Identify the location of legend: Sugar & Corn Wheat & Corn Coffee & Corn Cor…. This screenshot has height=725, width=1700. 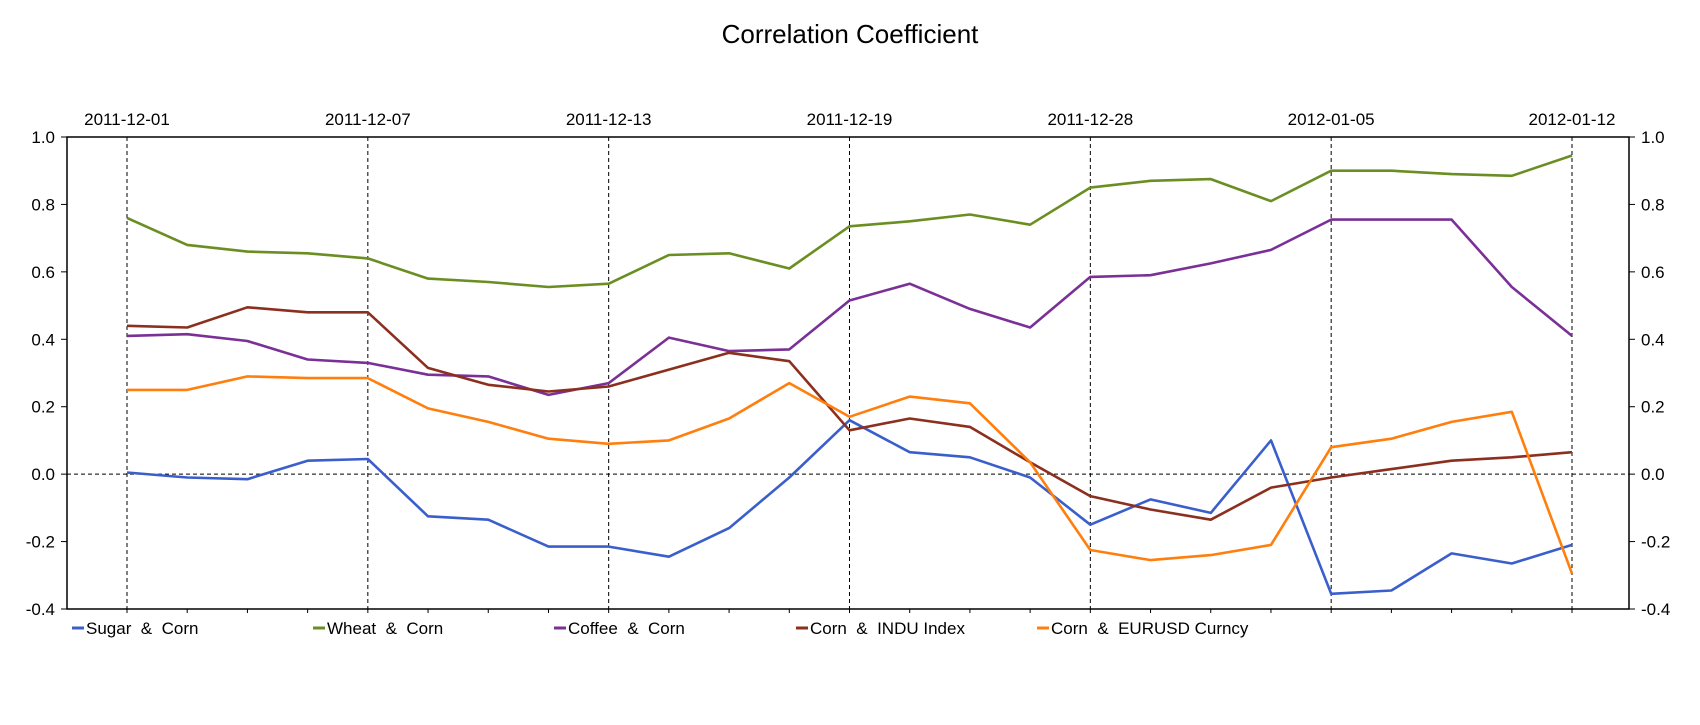
(660, 628).